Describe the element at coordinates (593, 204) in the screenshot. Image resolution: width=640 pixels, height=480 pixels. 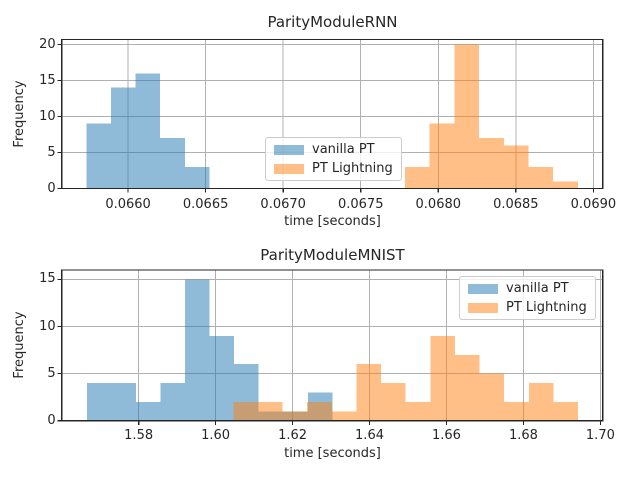
I see `x-tick-label: 0.0690` at that location.